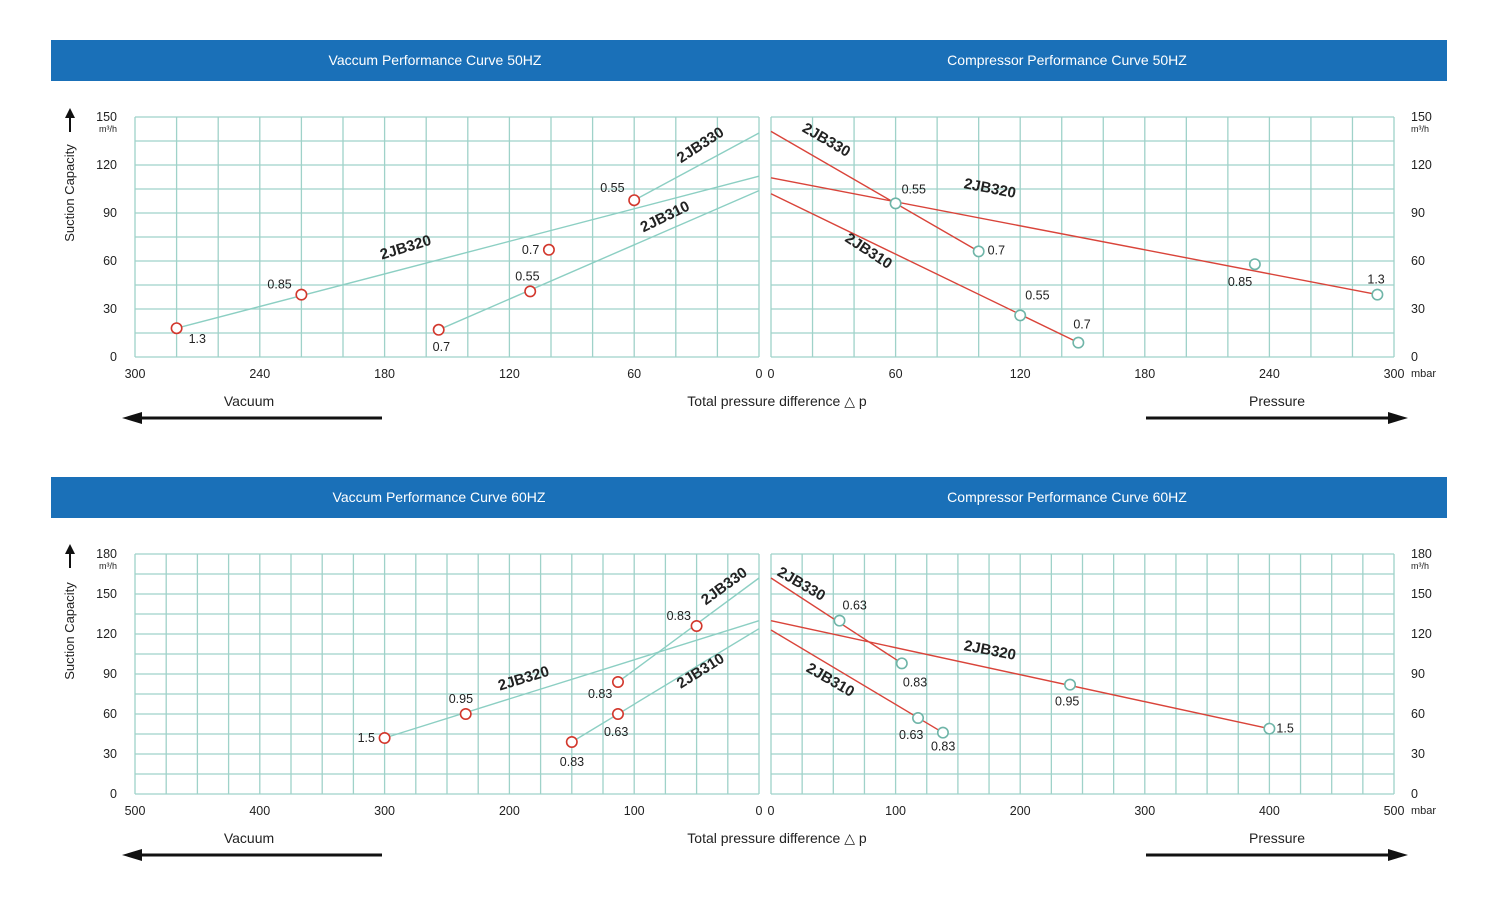  What do you see at coordinates (1067, 497) in the screenshot?
I see `compressor-60hz-title: Compressor Performance Curve 60HZ` at bounding box center [1067, 497].